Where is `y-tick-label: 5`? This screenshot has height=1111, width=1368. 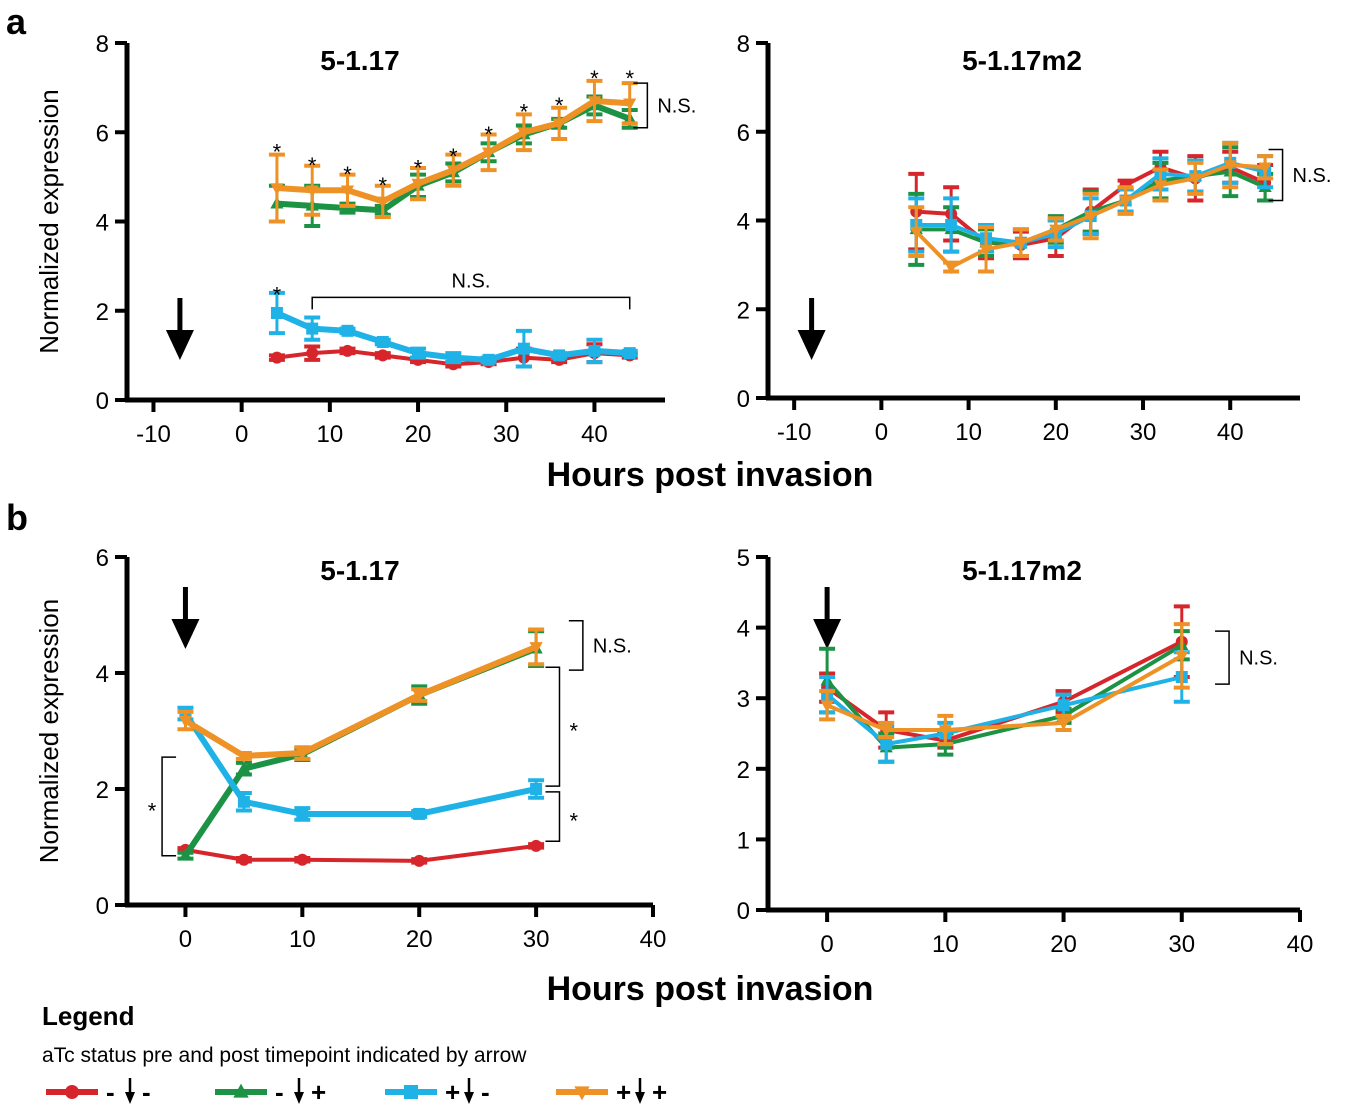 y-tick-label: 5 is located at coordinates (743, 558).